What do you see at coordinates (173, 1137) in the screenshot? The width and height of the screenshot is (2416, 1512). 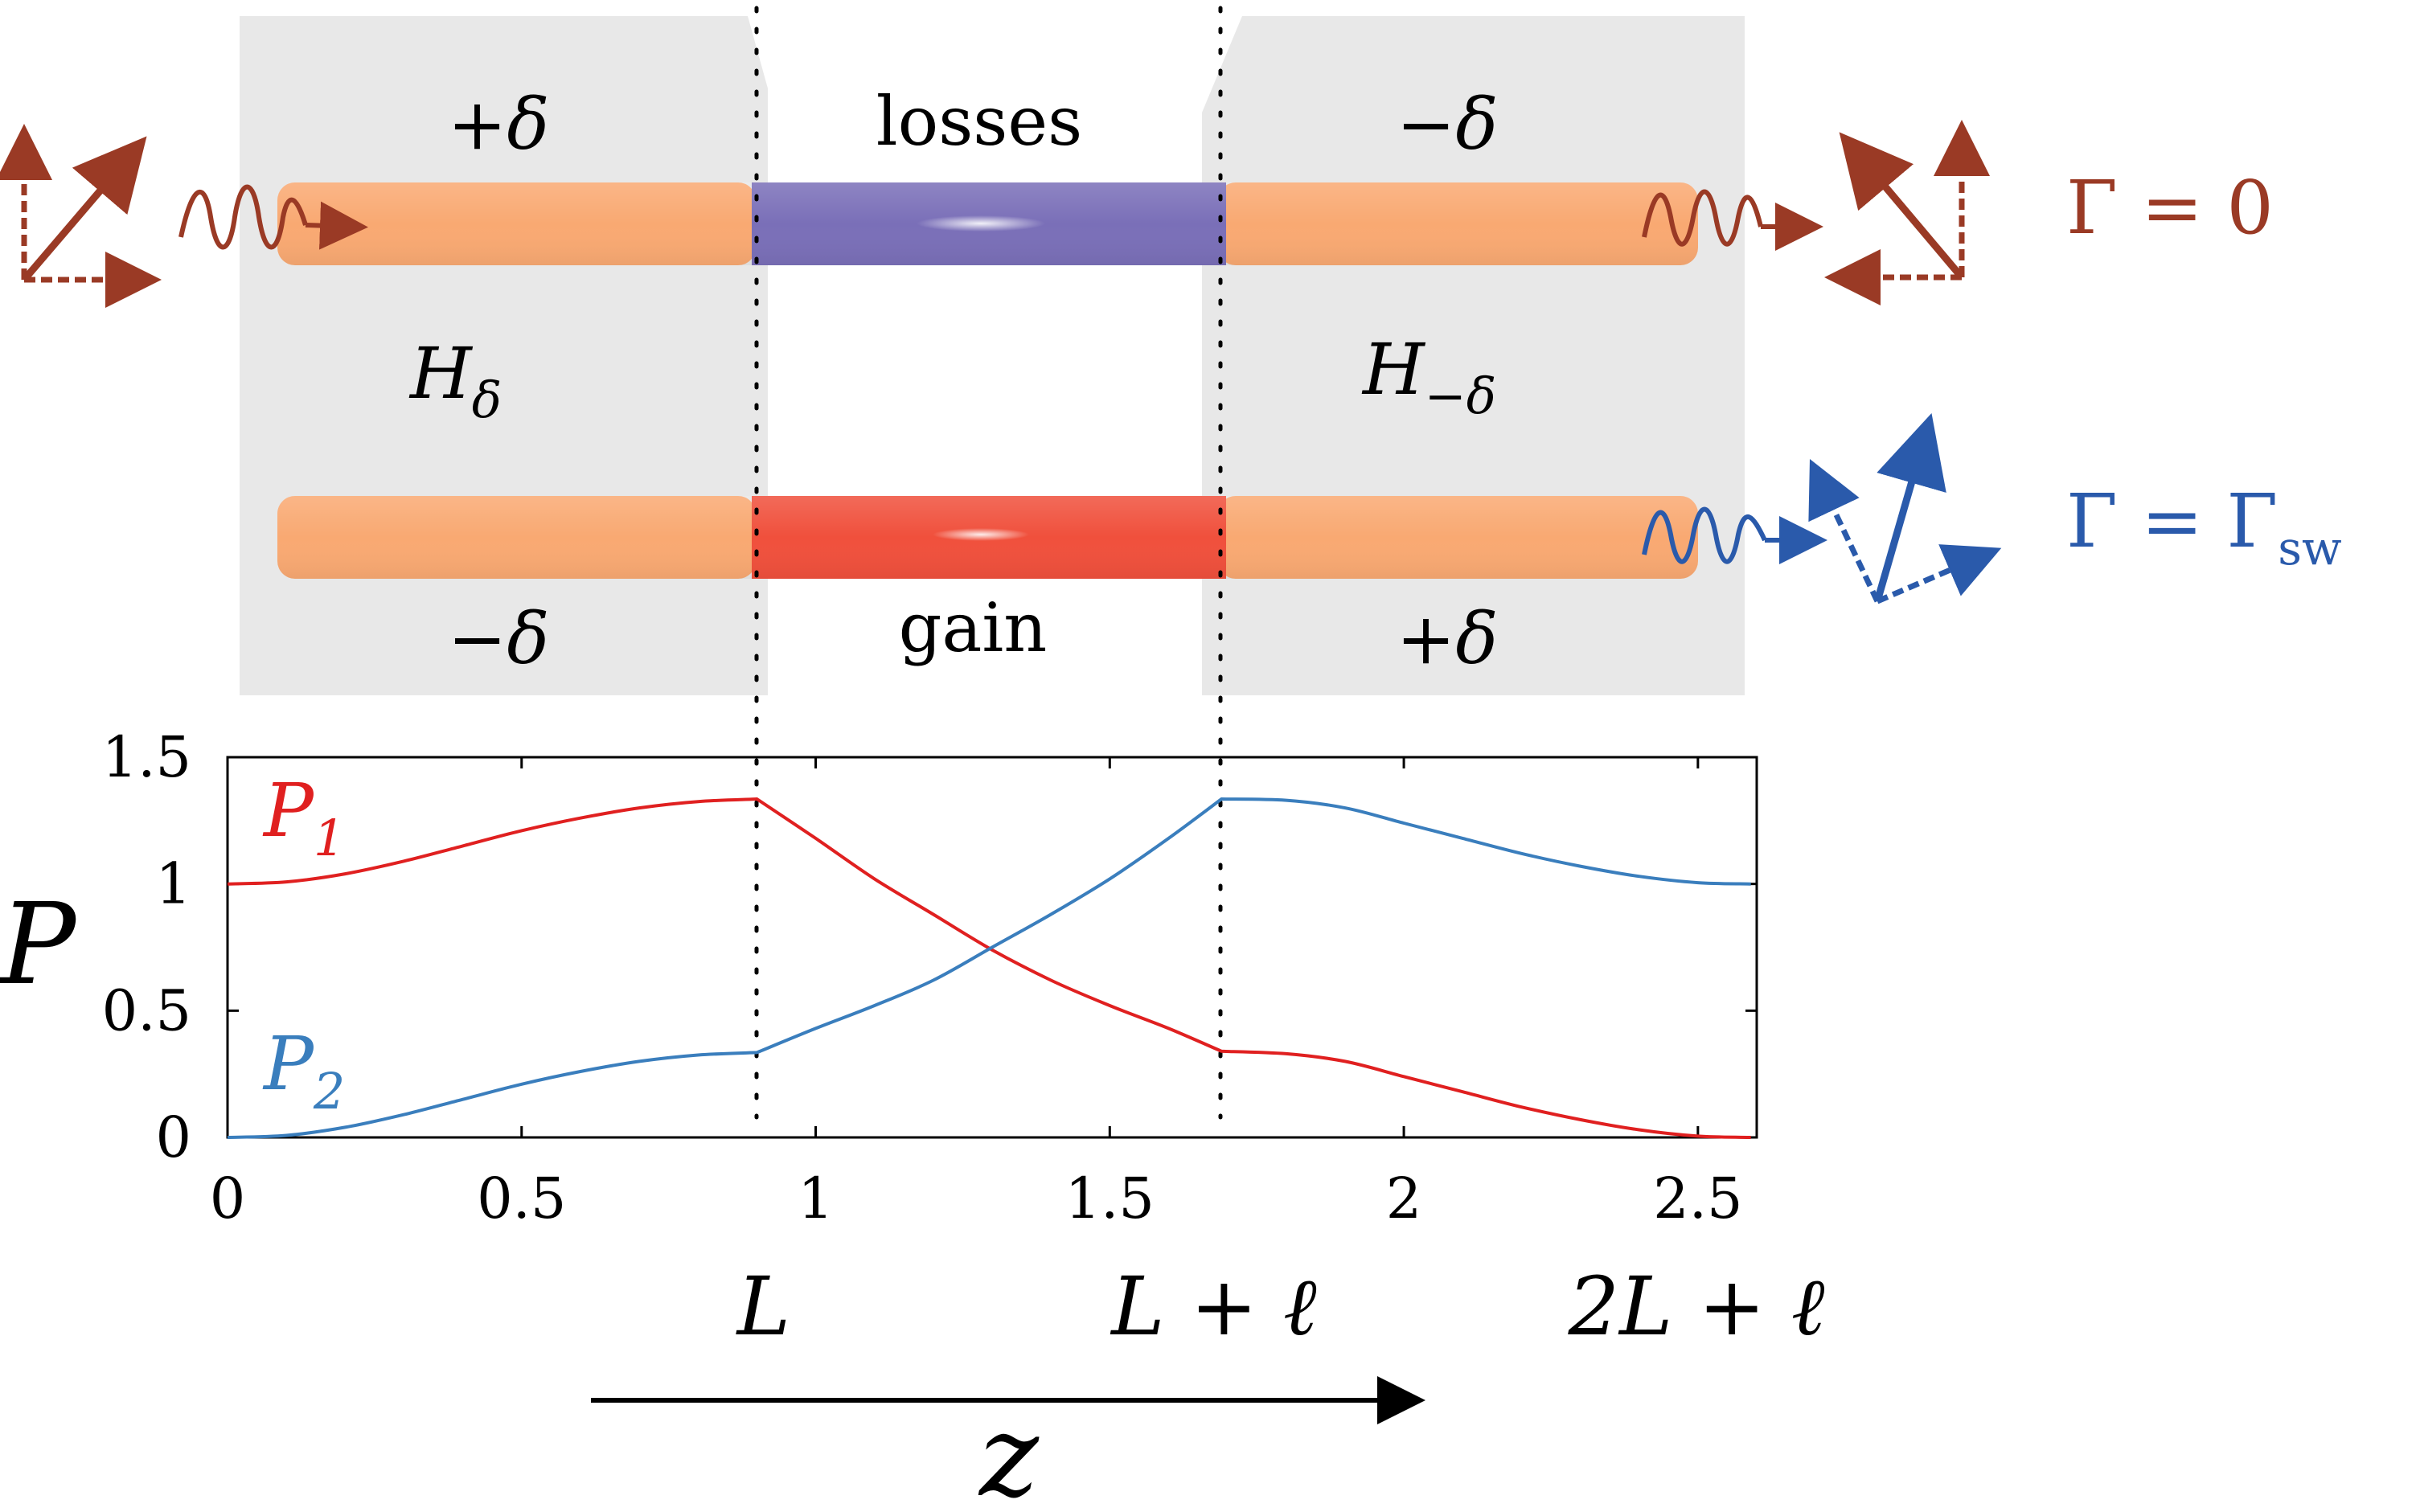 I see `y-tick-label: 0` at bounding box center [173, 1137].